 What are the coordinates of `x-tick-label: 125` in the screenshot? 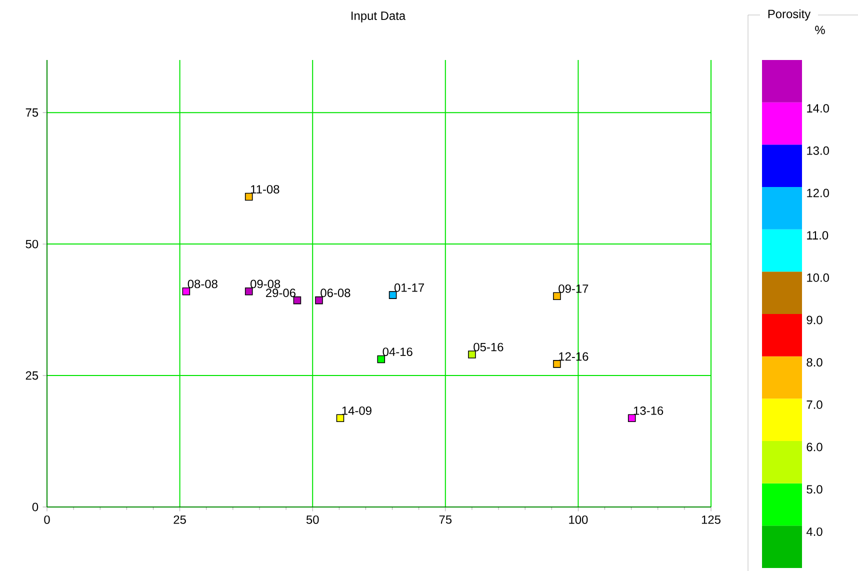 It's located at (711, 519).